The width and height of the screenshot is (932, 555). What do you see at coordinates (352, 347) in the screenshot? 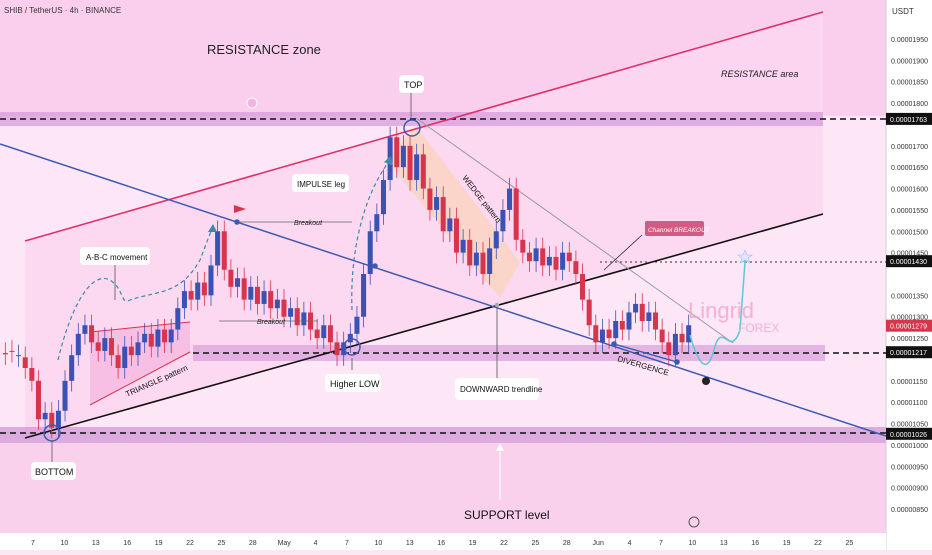
I see `higher-low-marker` at bounding box center [352, 347].